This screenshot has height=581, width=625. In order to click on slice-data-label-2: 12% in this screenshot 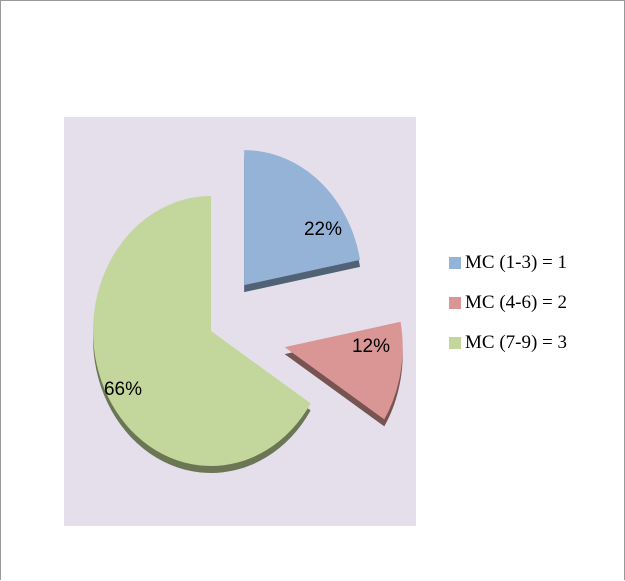, I will do `click(371, 346)`.